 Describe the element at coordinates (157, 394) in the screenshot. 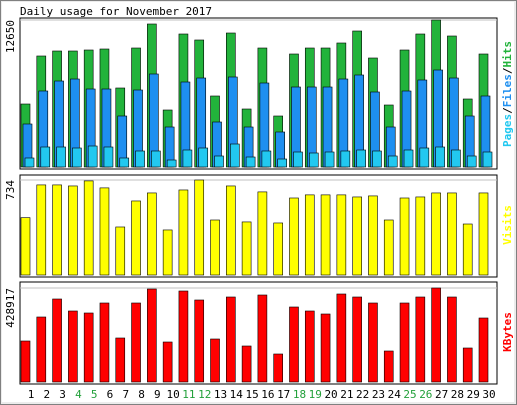

I see `x-tick-label: 9` at that location.